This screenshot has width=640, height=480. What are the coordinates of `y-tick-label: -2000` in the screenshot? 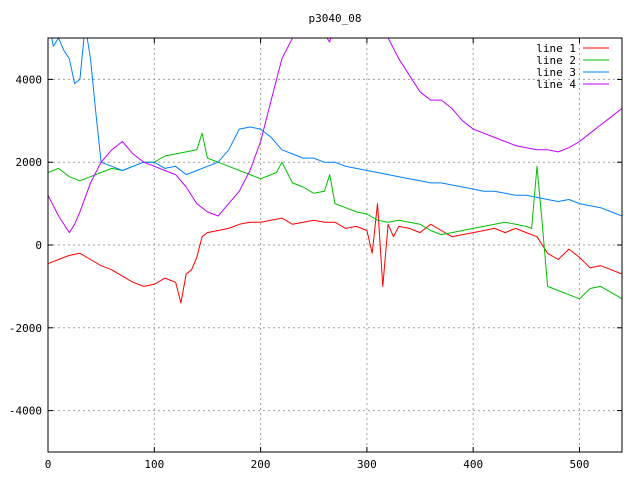 It's located at (25, 328).